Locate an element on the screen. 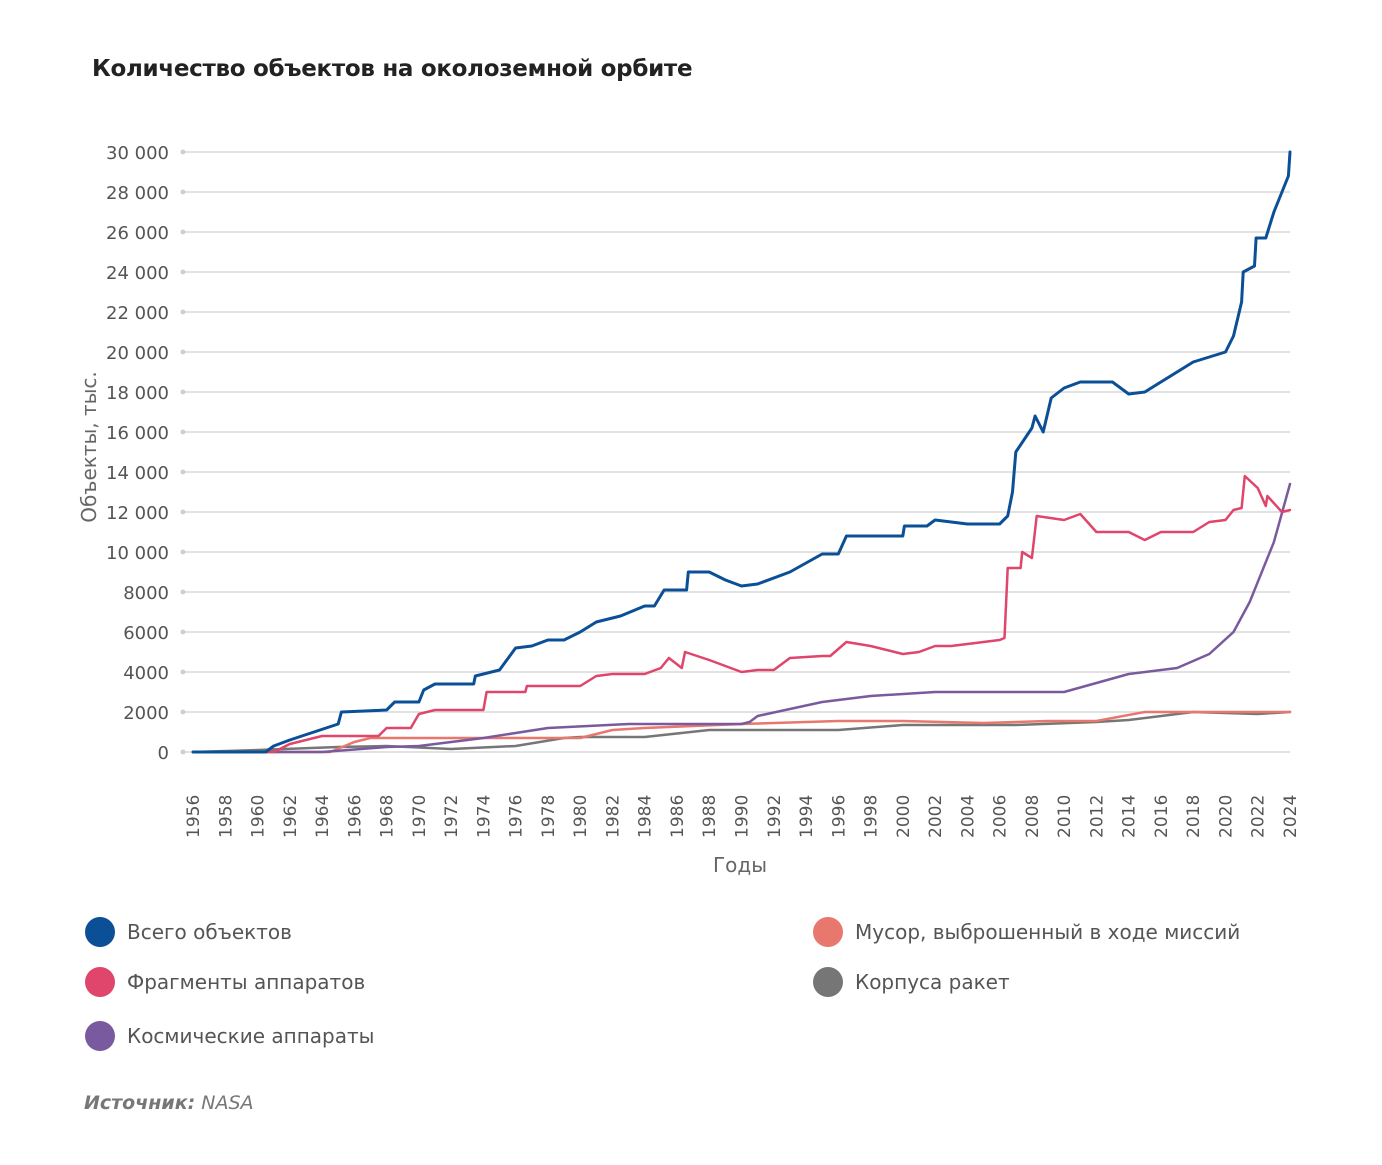 Image resolution: width=1382 pixels, height=1165 pixels. x-tick-label: 2002 is located at coordinates (936, 816).